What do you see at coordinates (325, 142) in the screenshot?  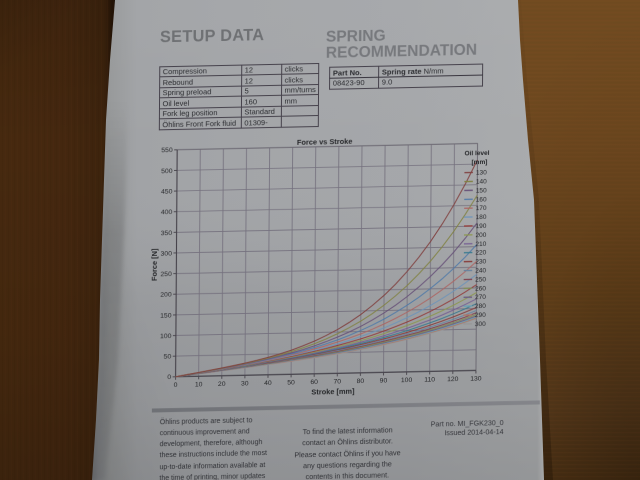 I see `svg-text: Force vs Stroke` at bounding box center [325, 142].